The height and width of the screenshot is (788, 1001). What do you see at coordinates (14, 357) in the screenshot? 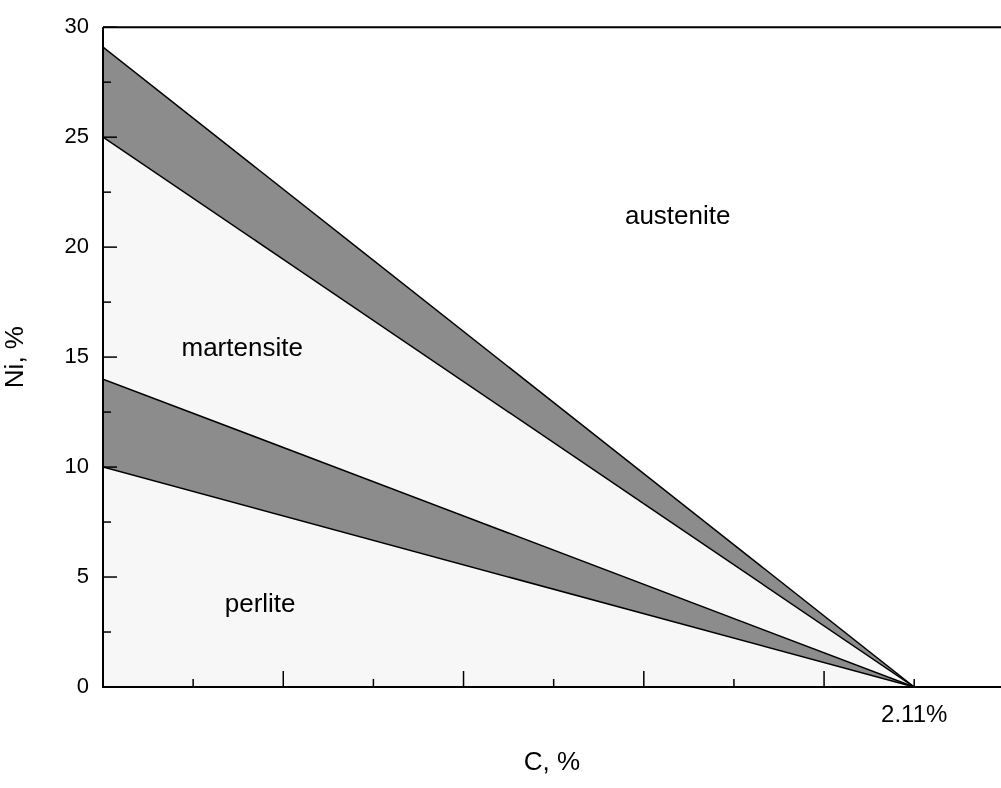
I see `y-axis-title: Ni, %` at bounding box center [14, 357].